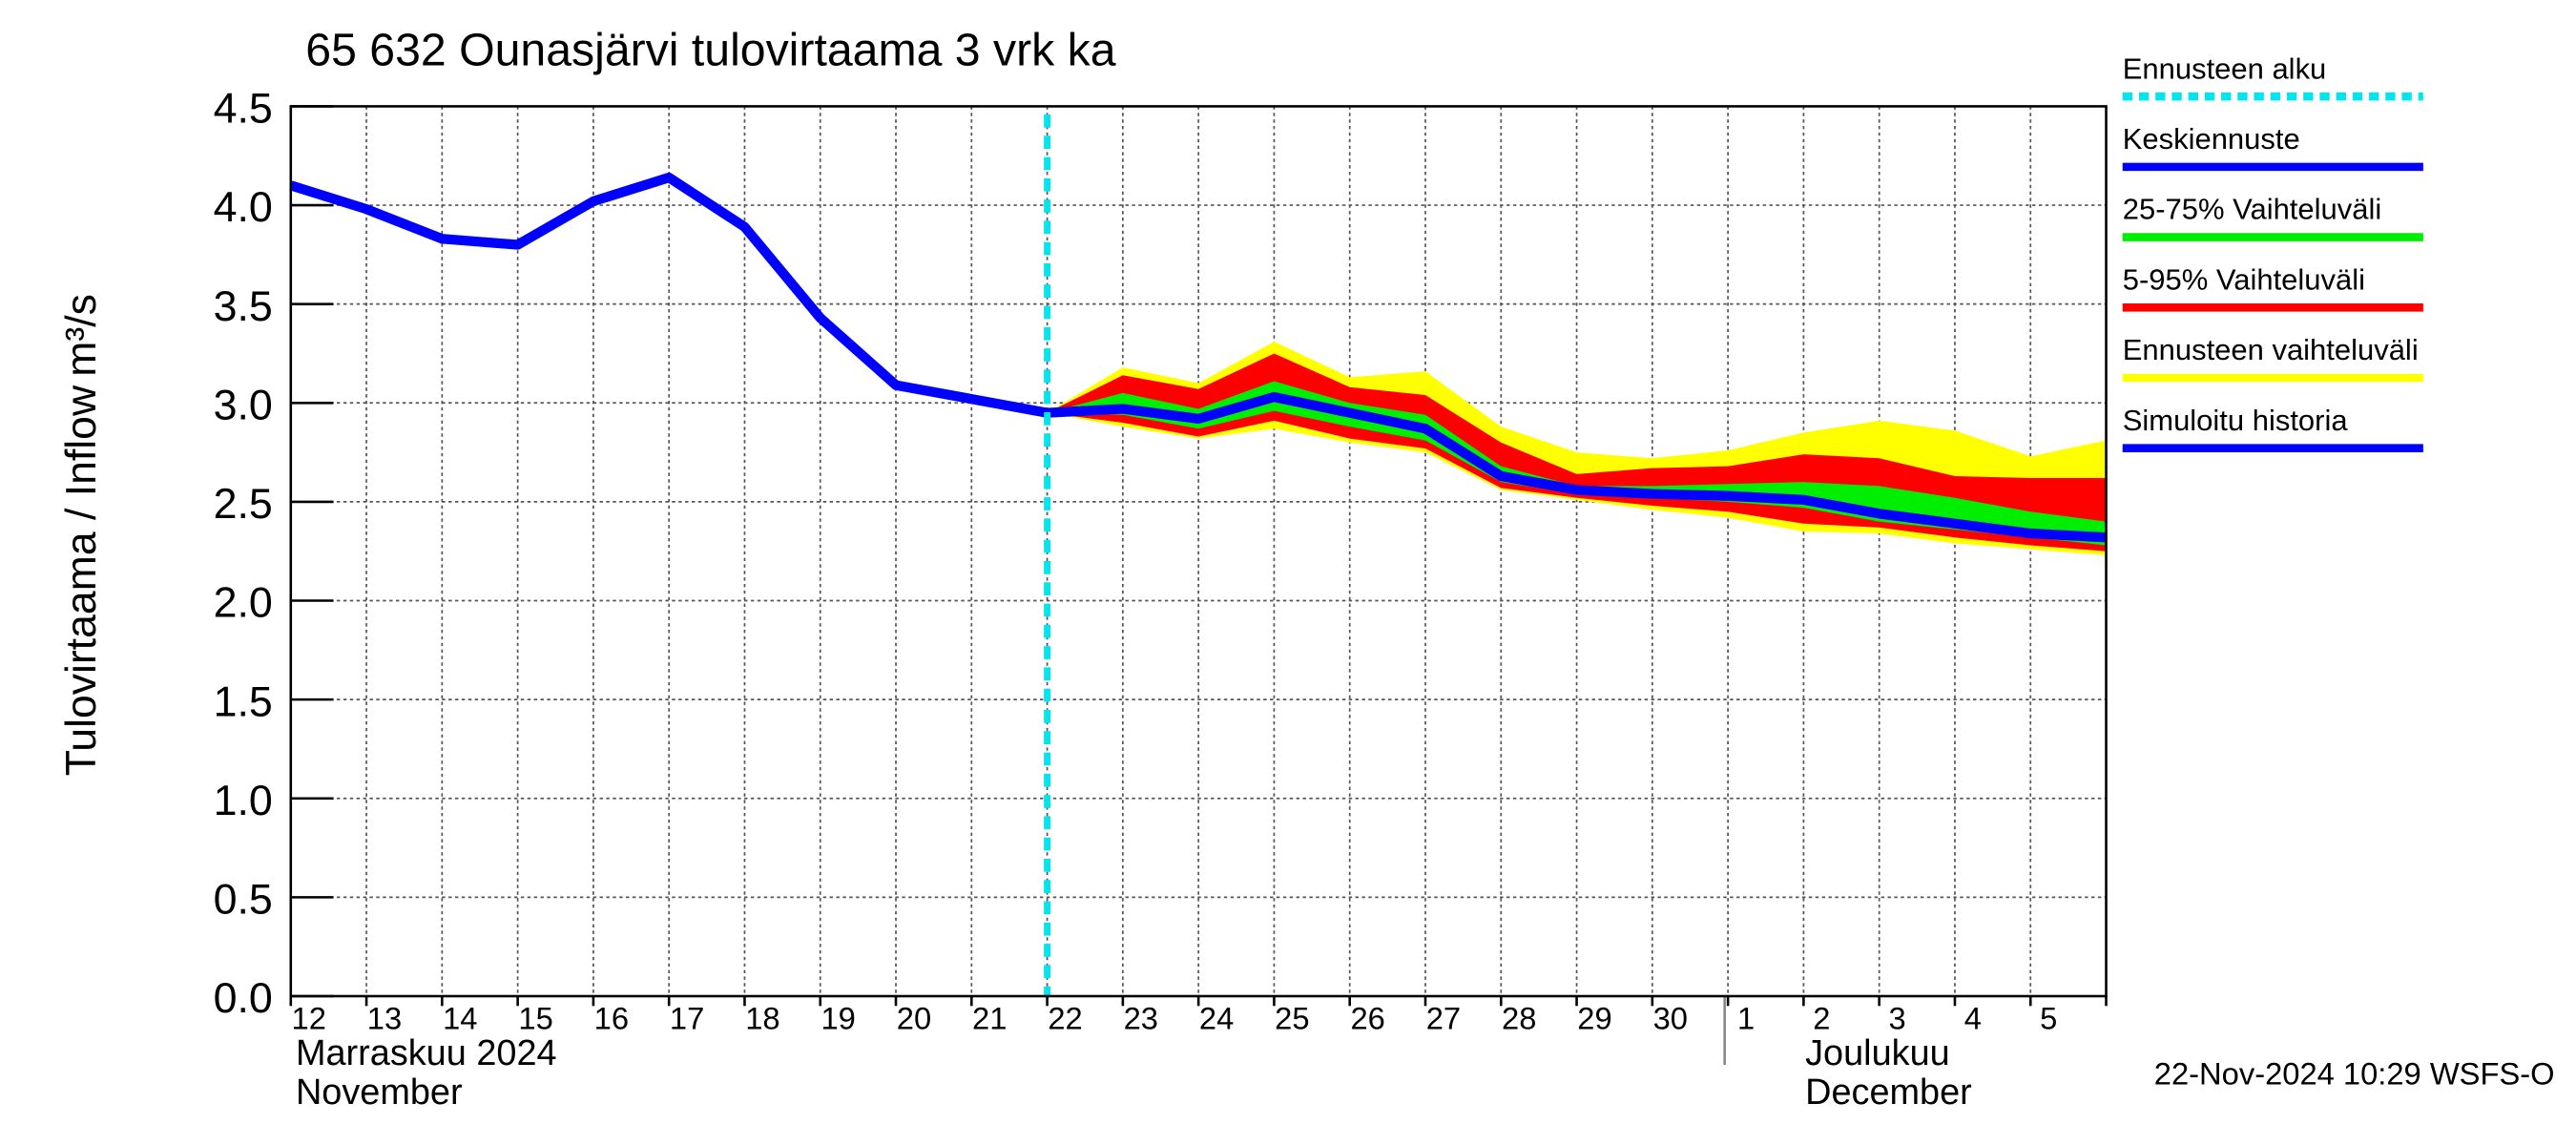 The height and width of the screenshot is (1145, 2576). I want to click on y-tick-label: 2.5, so click(243, 505).